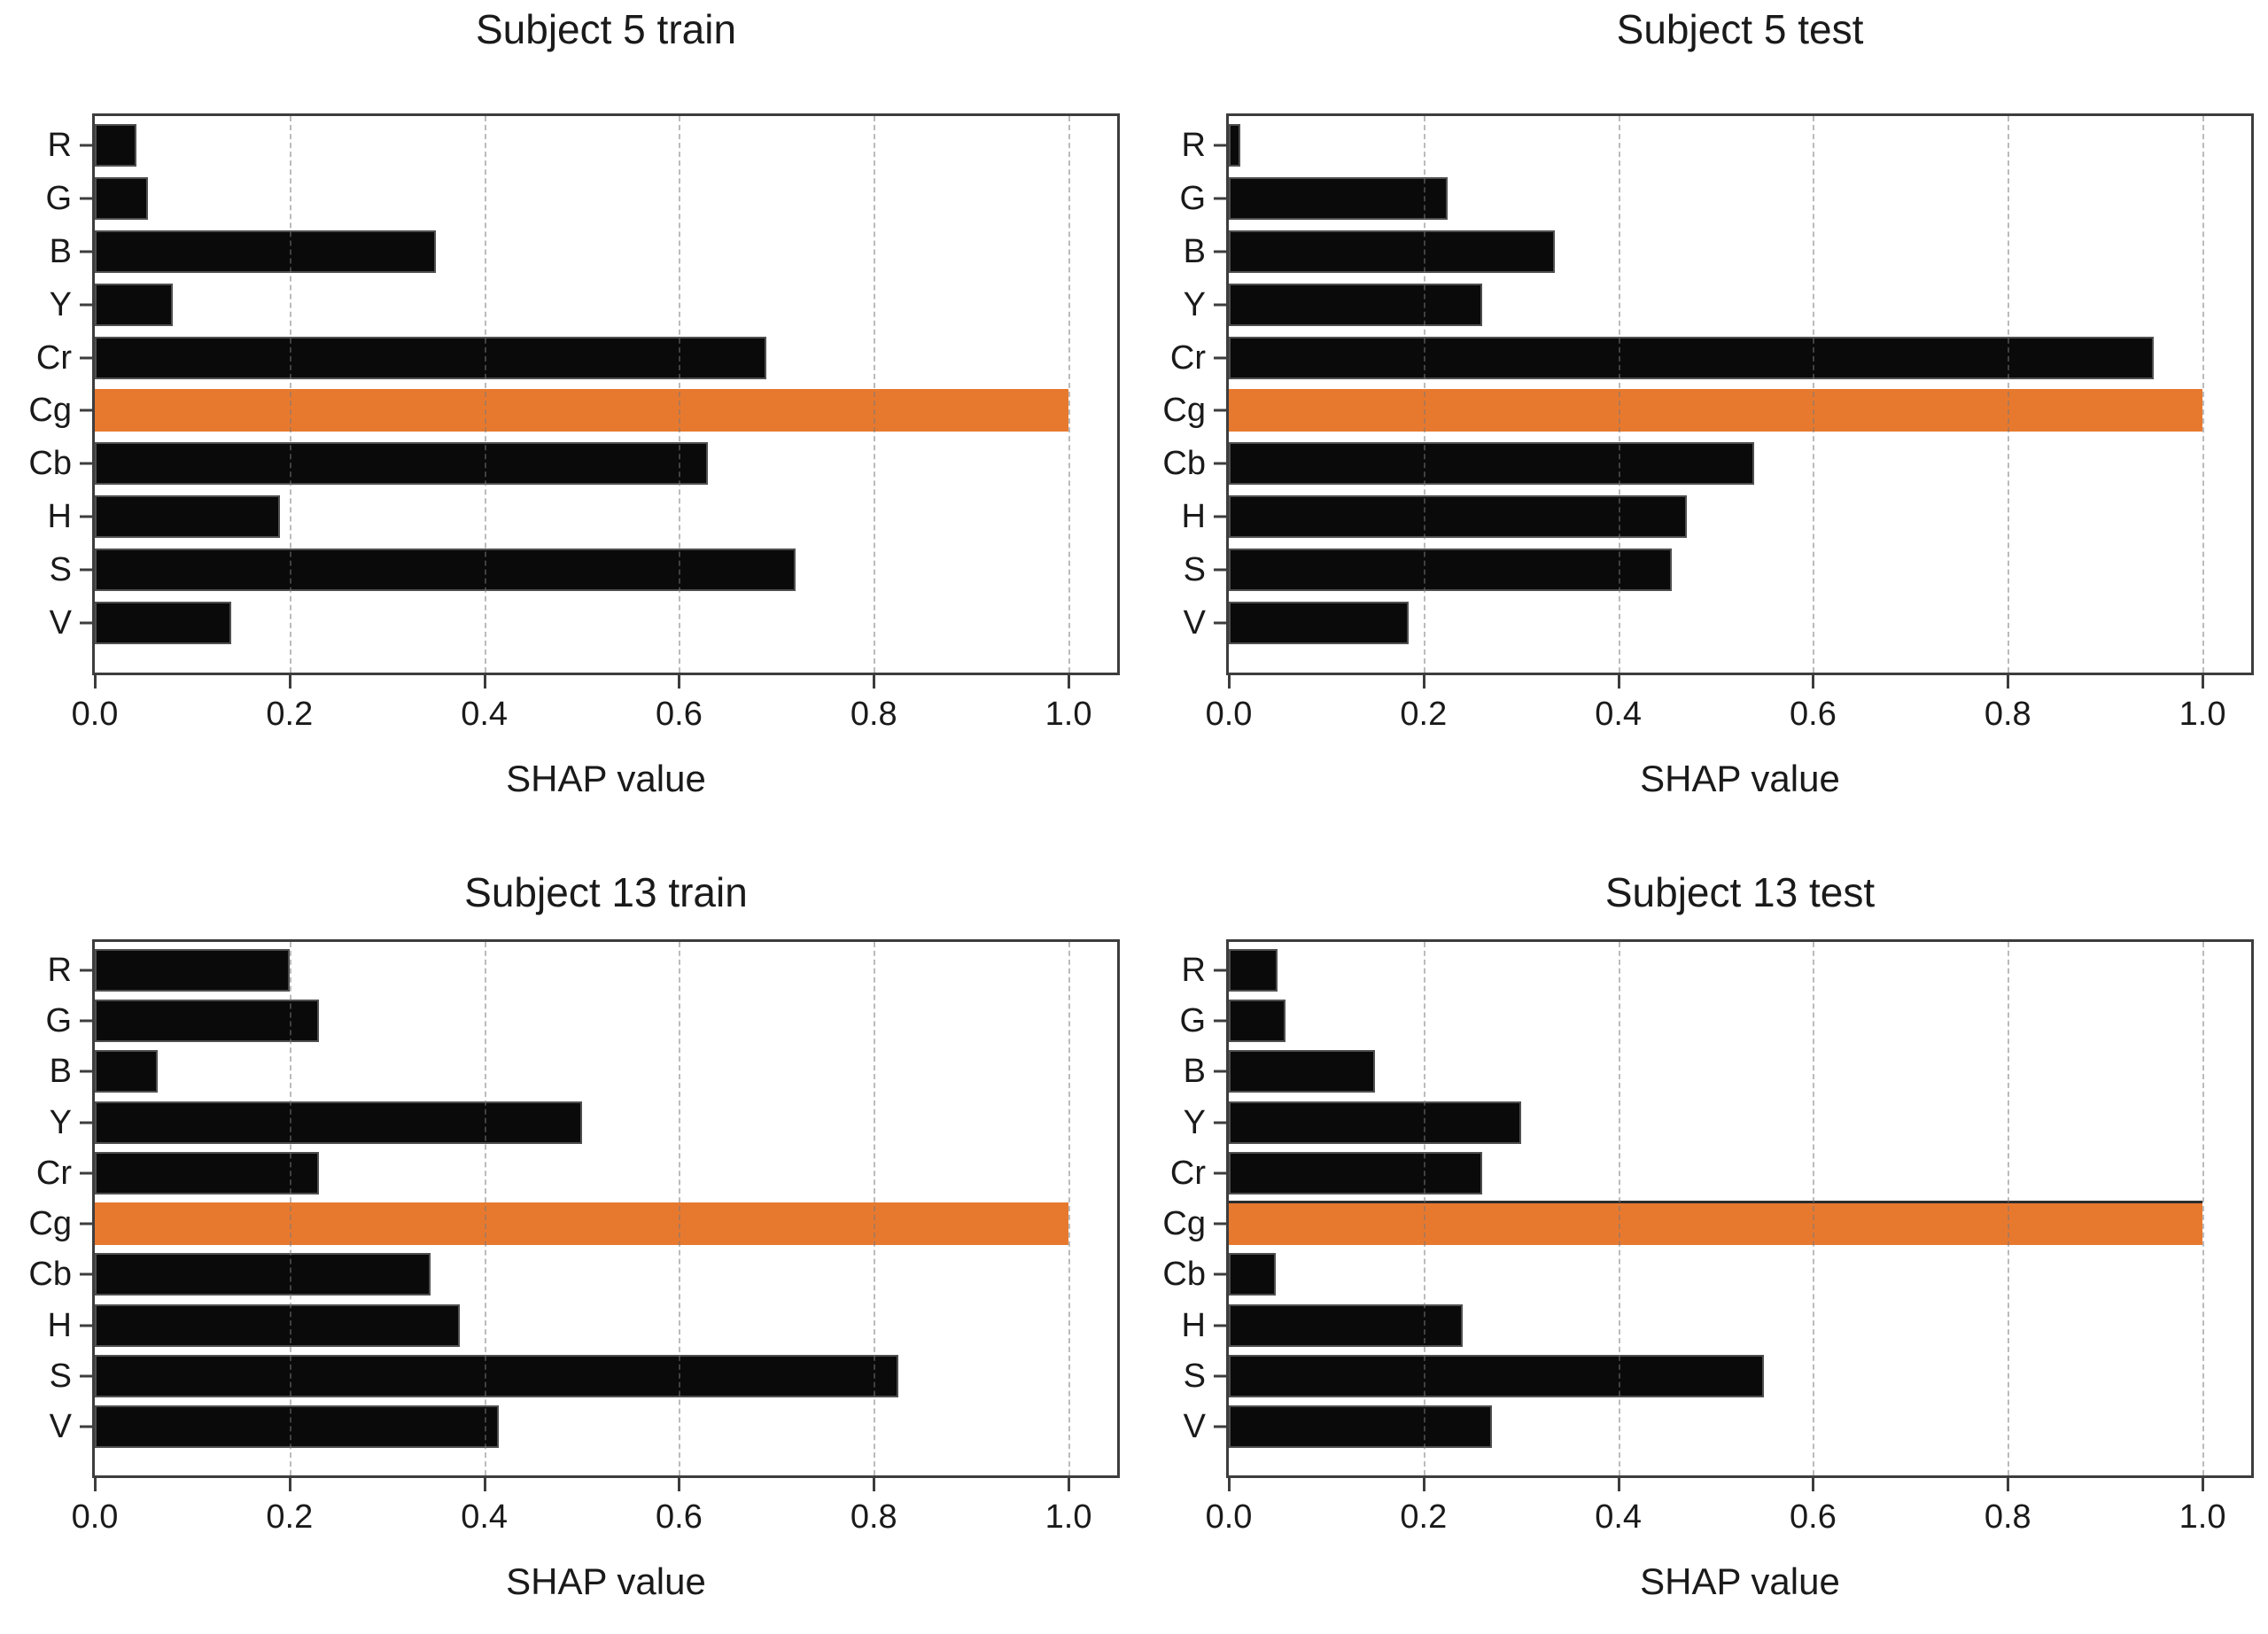  I want to click on y-axis-label: G, so click(58, 198).